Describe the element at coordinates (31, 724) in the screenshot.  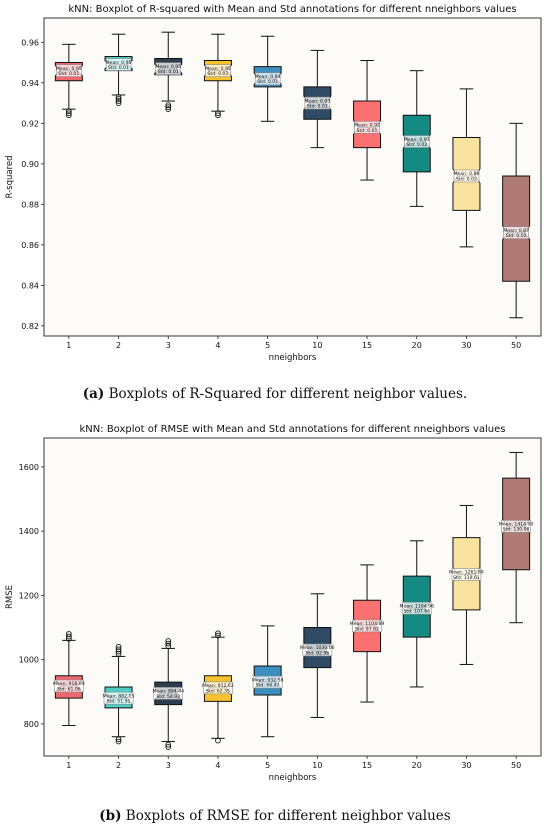
I see `y-tick-label: 800` at that location.